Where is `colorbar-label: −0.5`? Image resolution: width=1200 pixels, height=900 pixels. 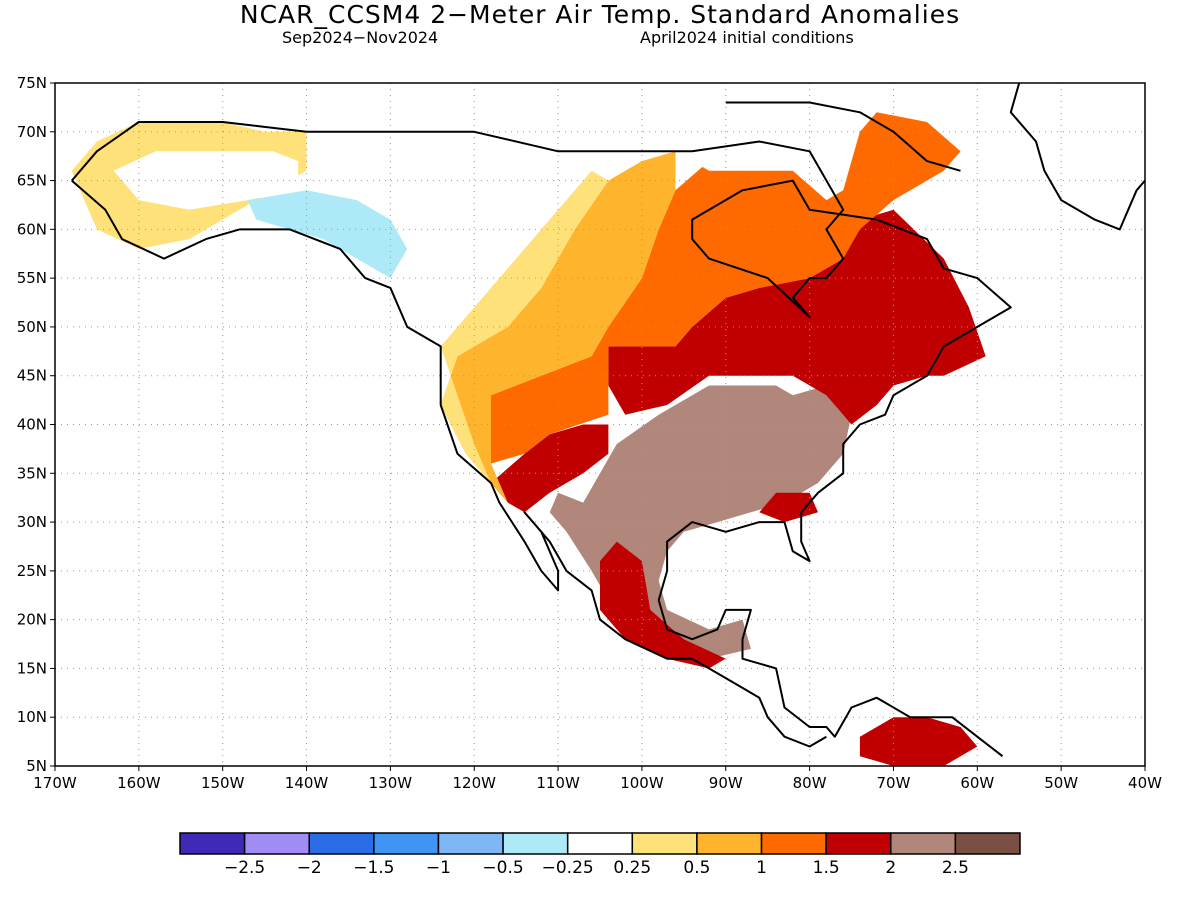 colorbar-label: −0.5 is located at coordinates (502, 868).